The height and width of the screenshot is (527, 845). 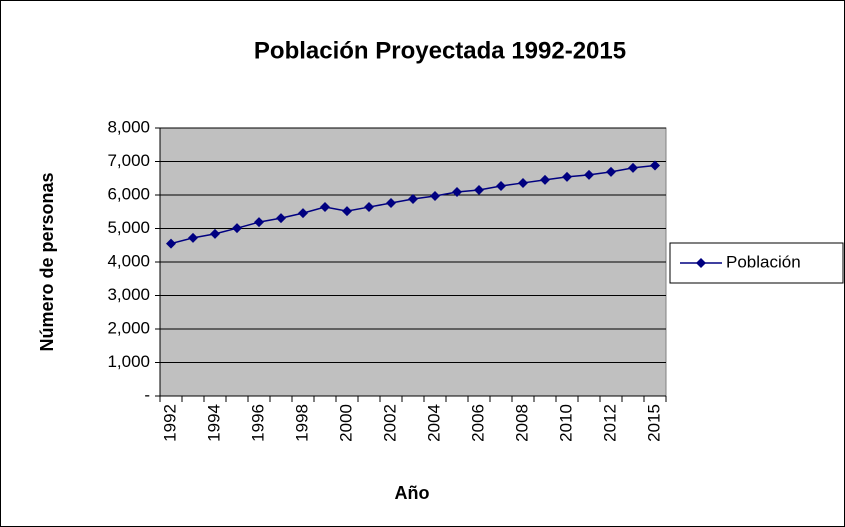 I want to click on x-tick-label: 2006, so click(x=477, y=423).